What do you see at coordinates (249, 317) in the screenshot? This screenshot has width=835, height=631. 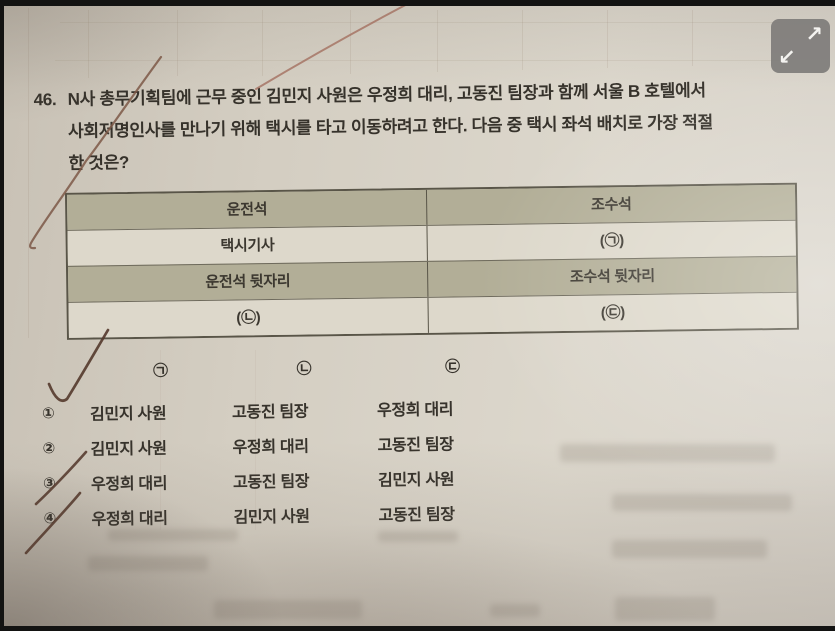 I see `cell-blank-b: (㉡)` at bounding box center [249, 317].